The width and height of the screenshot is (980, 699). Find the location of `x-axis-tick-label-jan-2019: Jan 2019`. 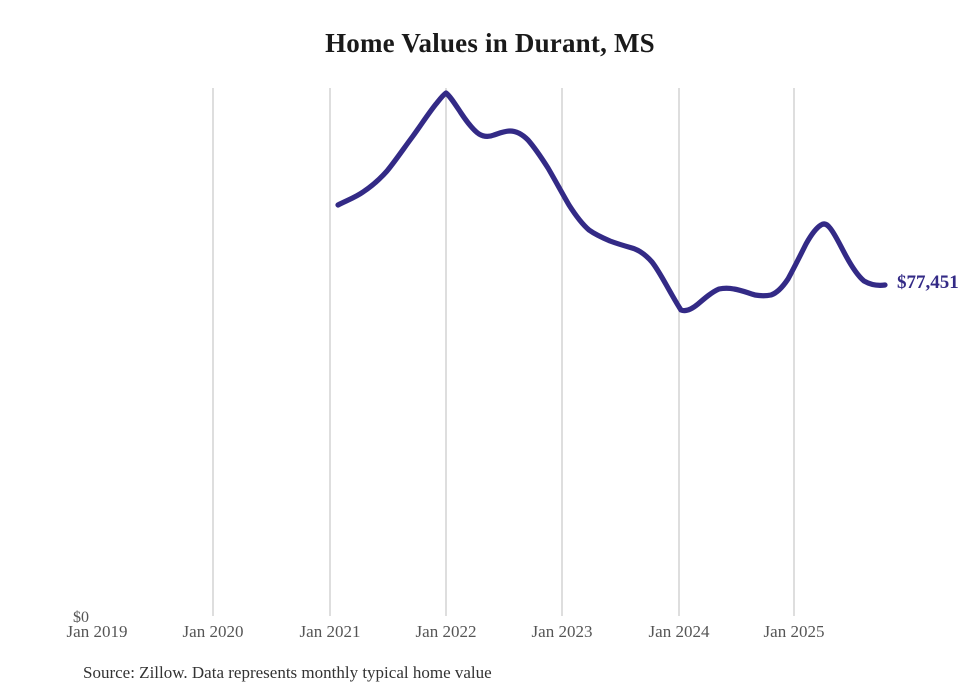

x-axis-tick-label-jan-2019: Jan 2019 is located at coordinates (97, 631).